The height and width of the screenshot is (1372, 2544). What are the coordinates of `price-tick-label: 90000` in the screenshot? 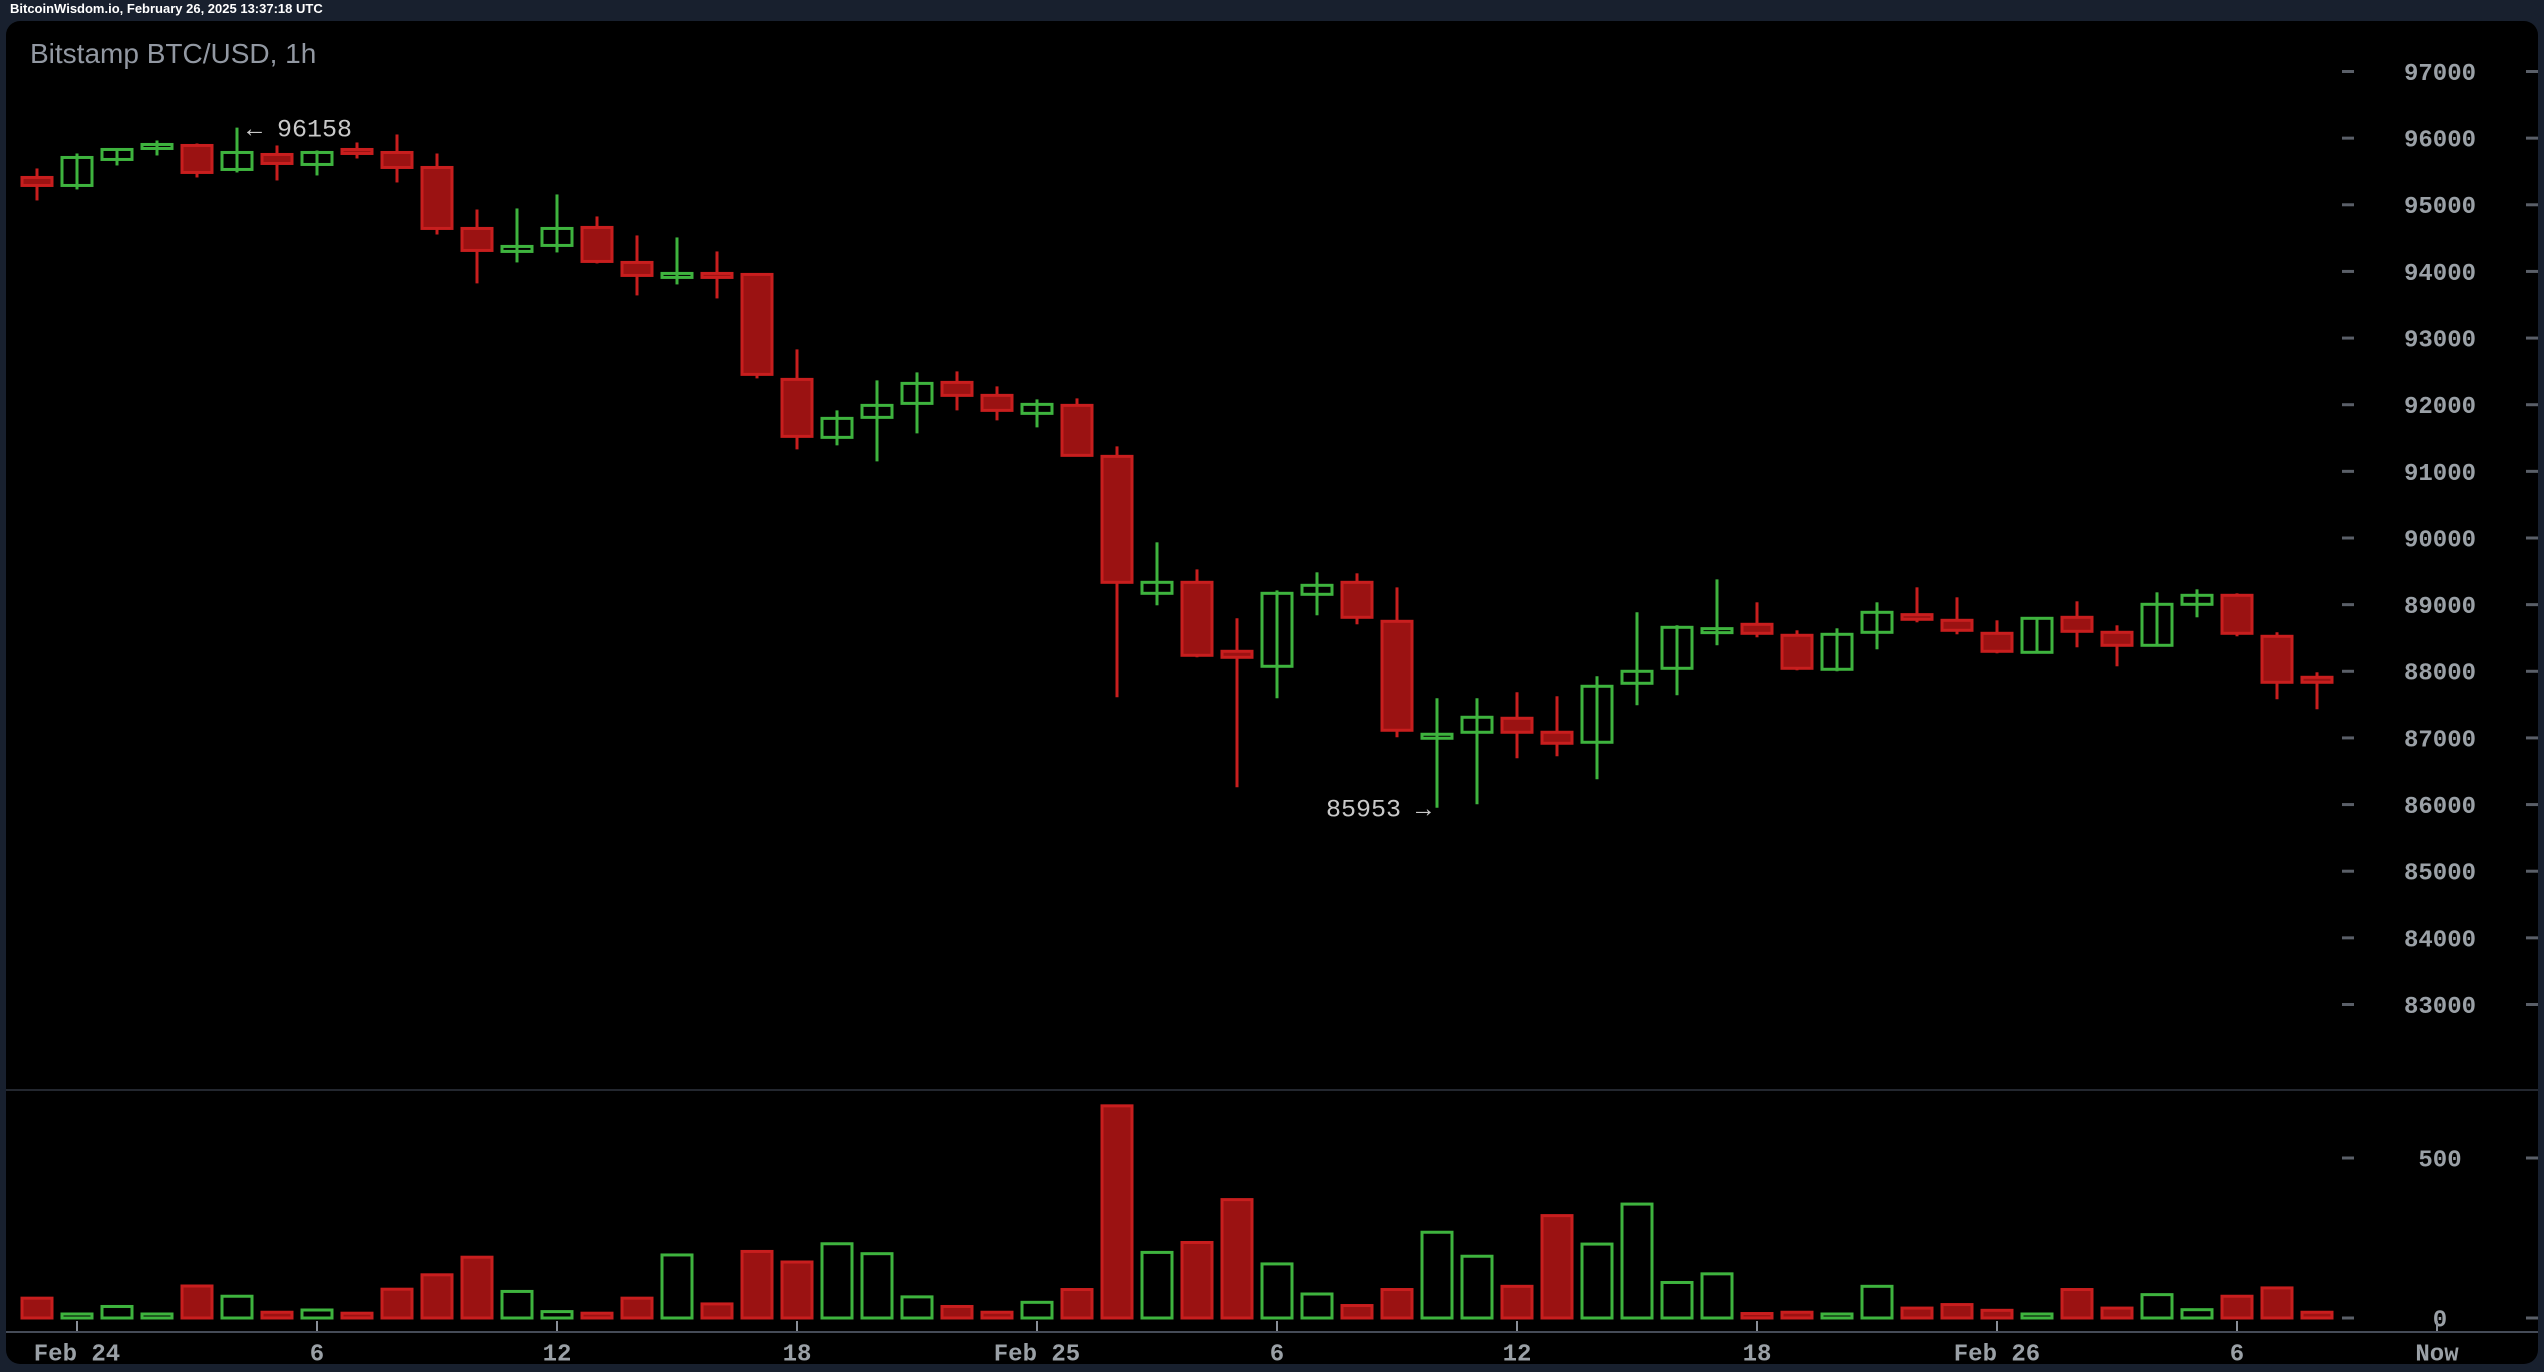 It's located at (2440, 540).